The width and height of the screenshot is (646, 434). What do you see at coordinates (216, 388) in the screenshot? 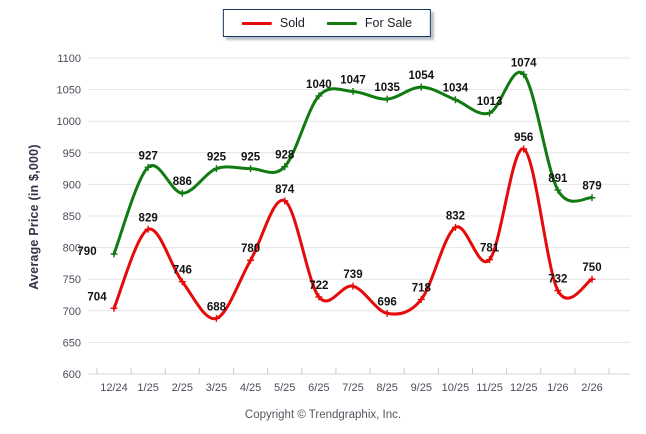
I see `x-axis-tick-label: 3/25` at bounding box center [216, 388].